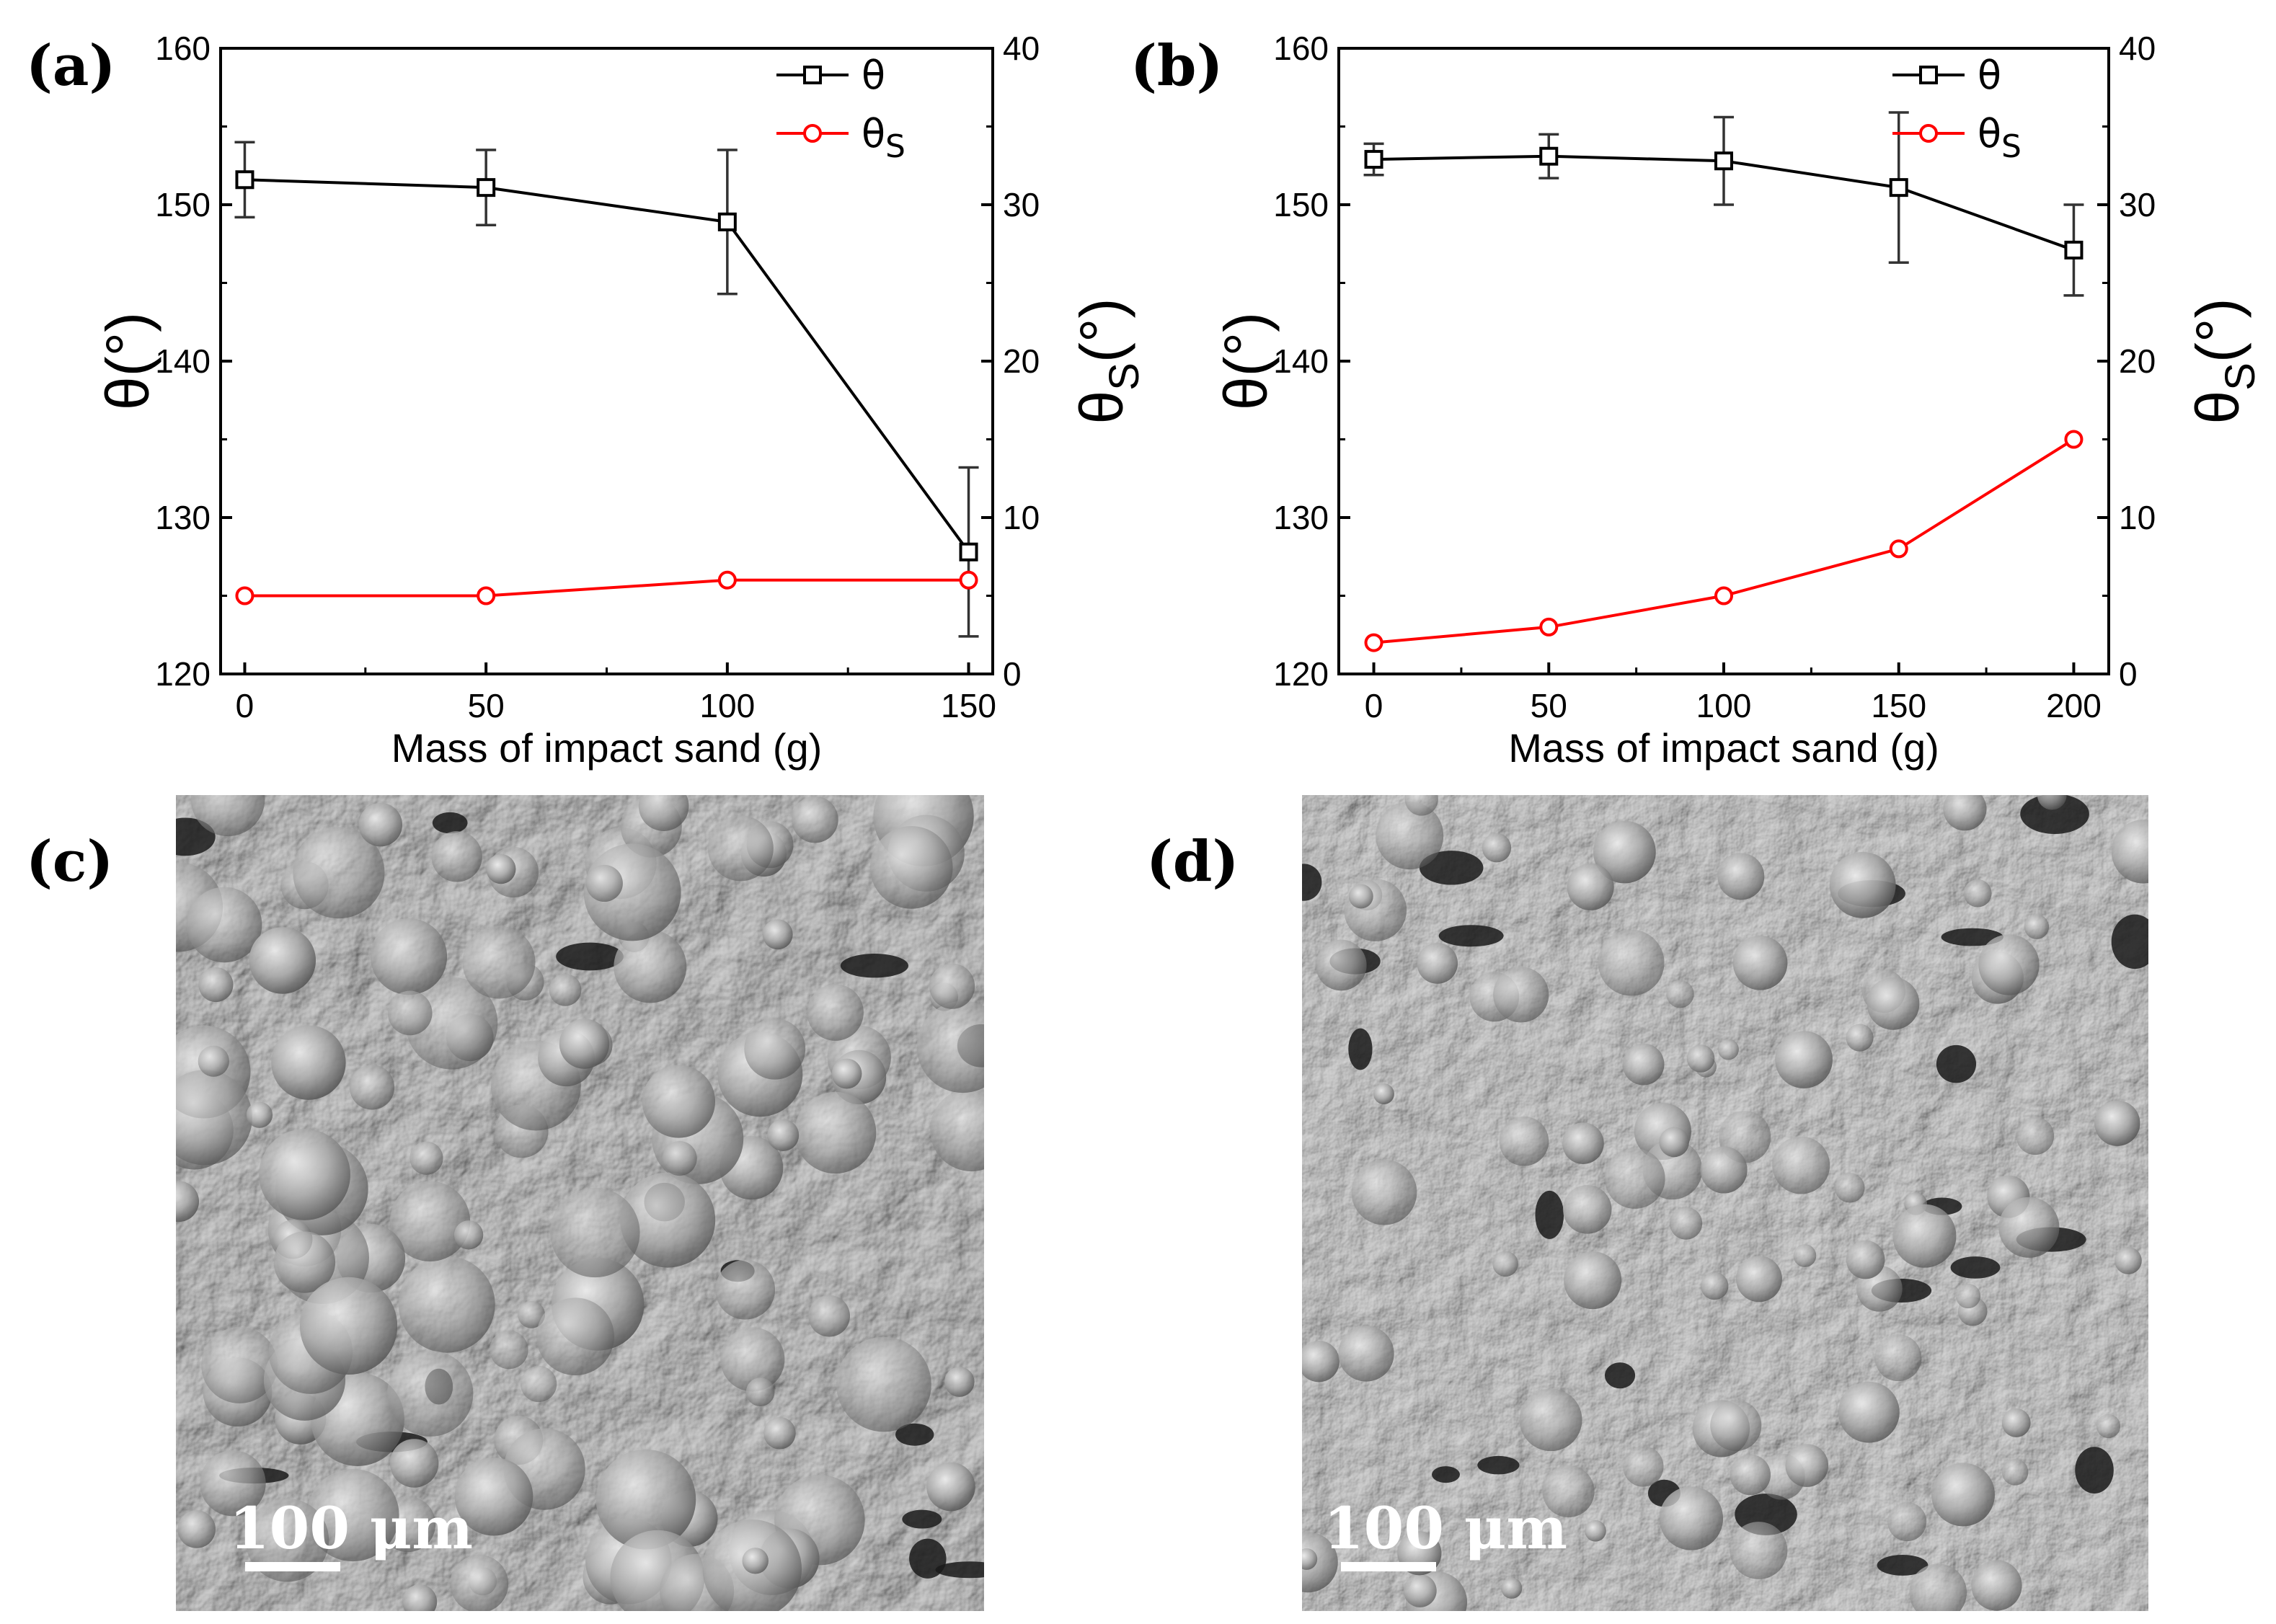 This screenshot has width=2276, height=1624. I want to click on y-right-tick-label: 40, so click(1021, 49).